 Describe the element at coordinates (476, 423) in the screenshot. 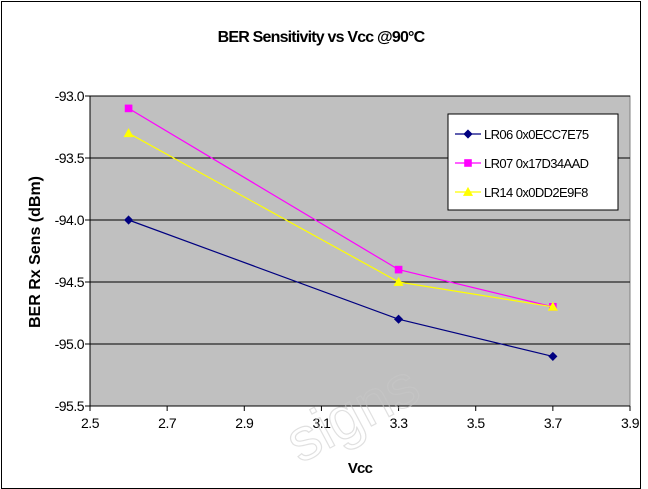

I see `x-tick-label: 3.5` at that location.